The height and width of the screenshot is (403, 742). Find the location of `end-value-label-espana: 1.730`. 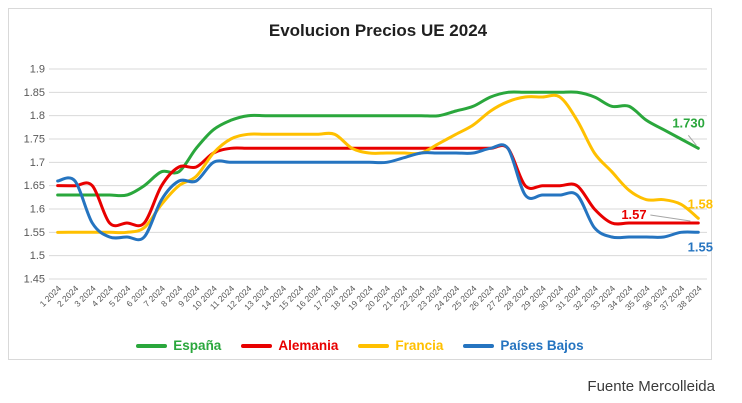

end-value-label-espana: 1.730 is located at coordinates (688, 122).